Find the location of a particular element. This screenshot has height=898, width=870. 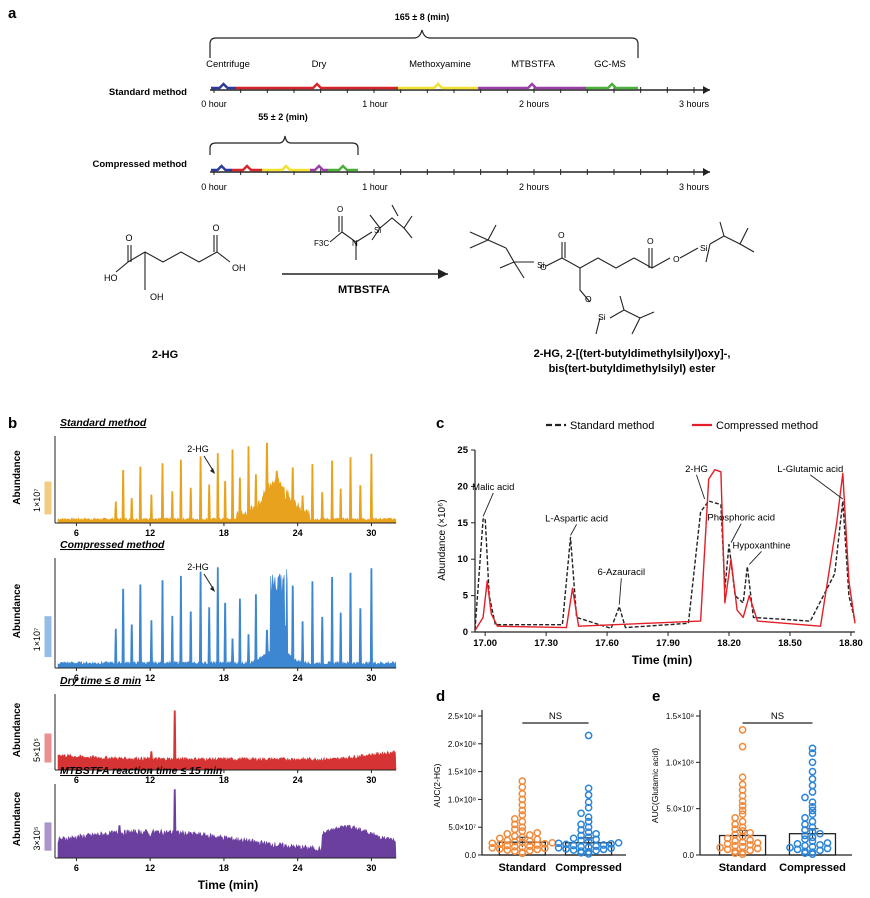

standard-method-label: Standard method is located at coordinates (148, 92).